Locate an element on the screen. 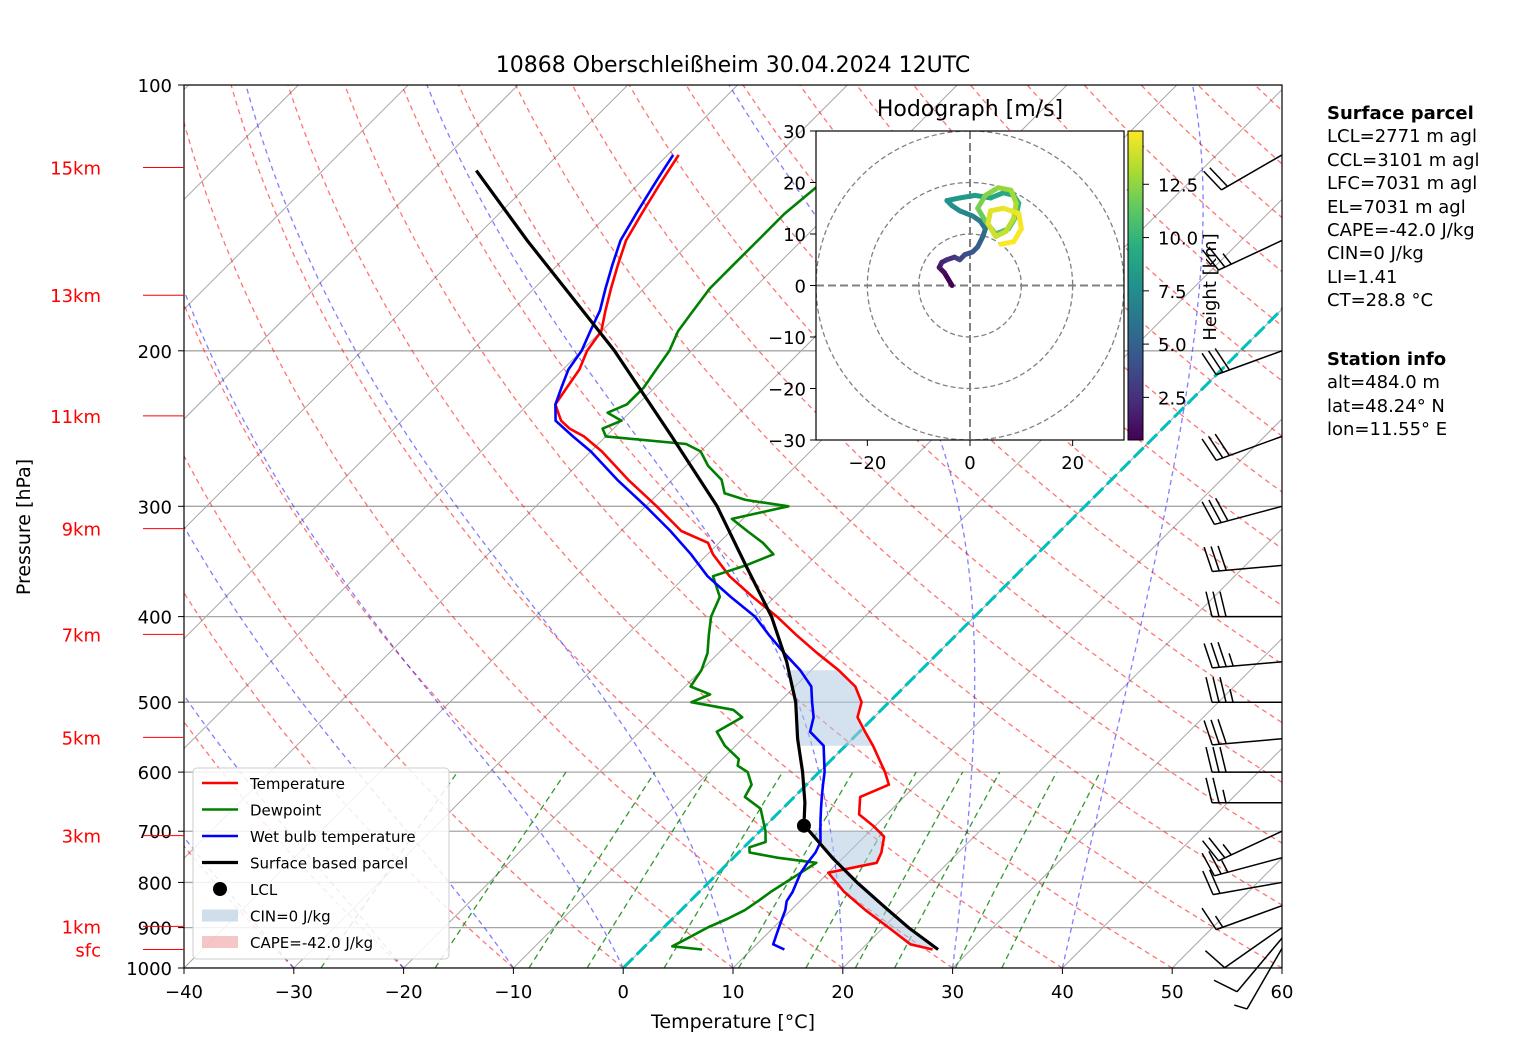 The height and width of the screenshot is (1054, 1517). hodograph-x-tick-label: 0 is located at coordinates (969, 463).